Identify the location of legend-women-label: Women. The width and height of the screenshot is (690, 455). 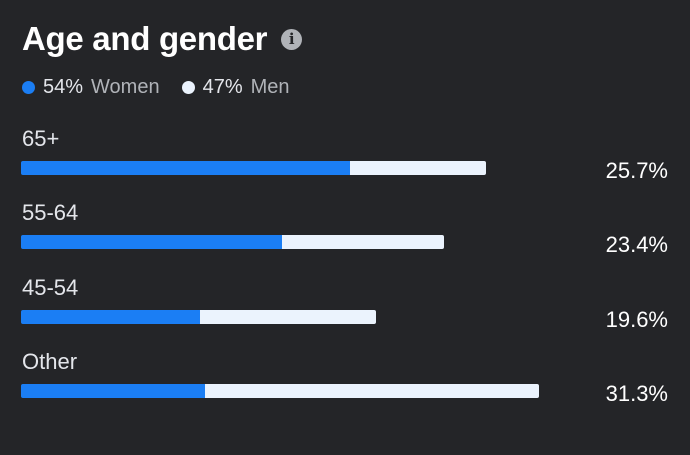
(125, 87).